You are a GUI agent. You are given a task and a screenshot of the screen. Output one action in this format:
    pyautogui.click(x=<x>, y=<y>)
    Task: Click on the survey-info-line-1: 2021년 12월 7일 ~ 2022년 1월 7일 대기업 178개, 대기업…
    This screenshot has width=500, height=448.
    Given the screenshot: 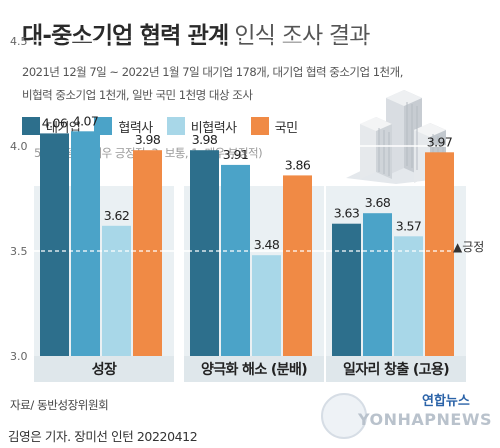 What is the action you would take?
    pyautogui.click(x=212, y=72)
    